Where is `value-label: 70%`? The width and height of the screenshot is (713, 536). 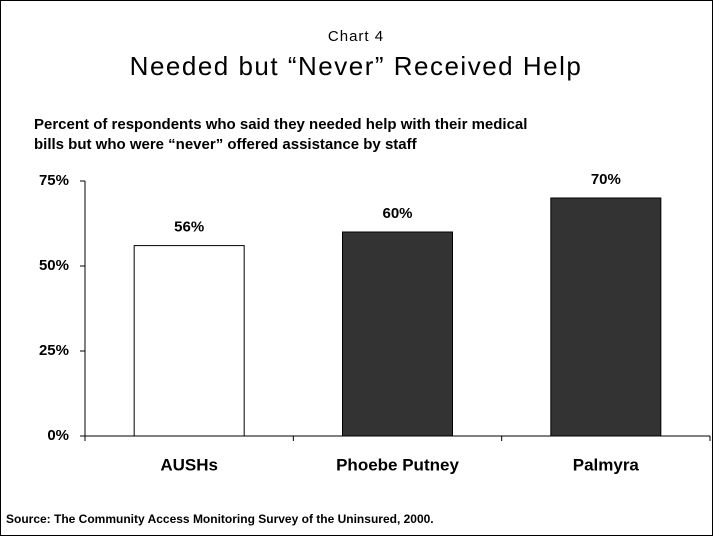
value-label: 70% is located at coordinates (606, 179).